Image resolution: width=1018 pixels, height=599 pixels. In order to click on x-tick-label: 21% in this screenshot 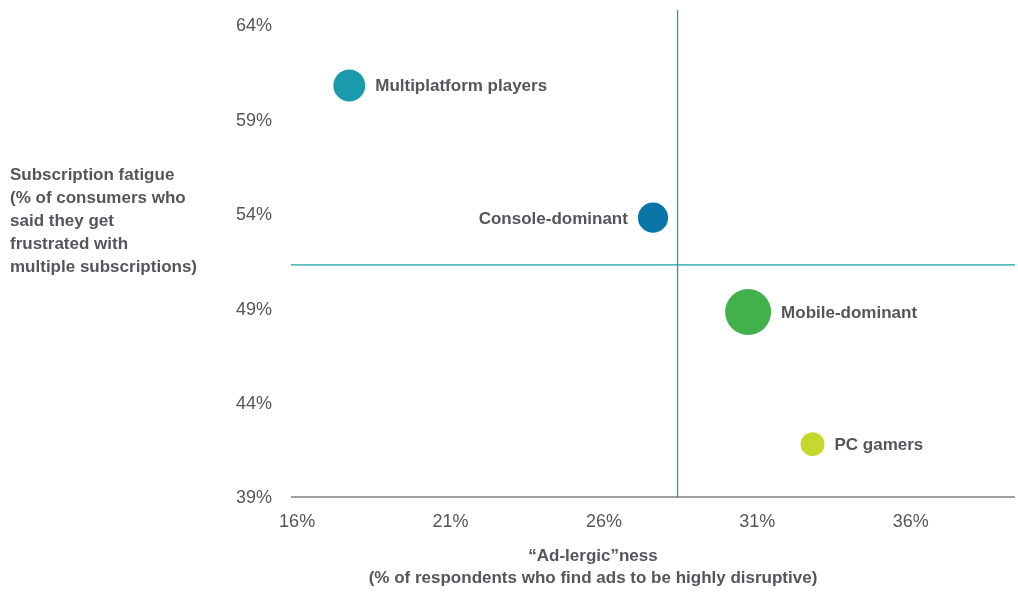, I will do `click(450, 521)`.